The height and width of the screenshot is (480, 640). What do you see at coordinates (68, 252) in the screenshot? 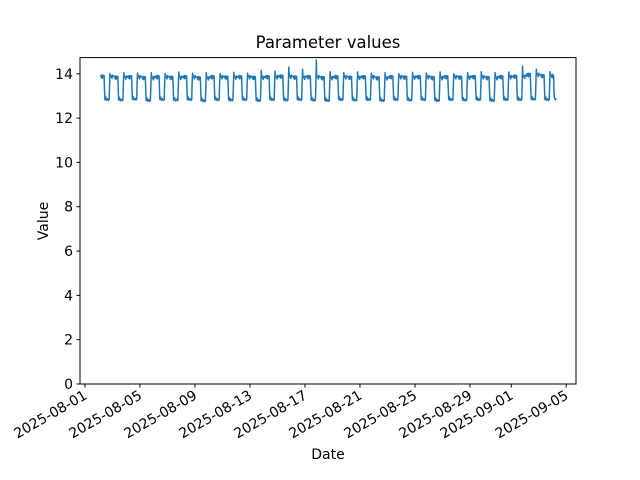
I see `y-tick-label: 6` at bounding box center [68, 252].